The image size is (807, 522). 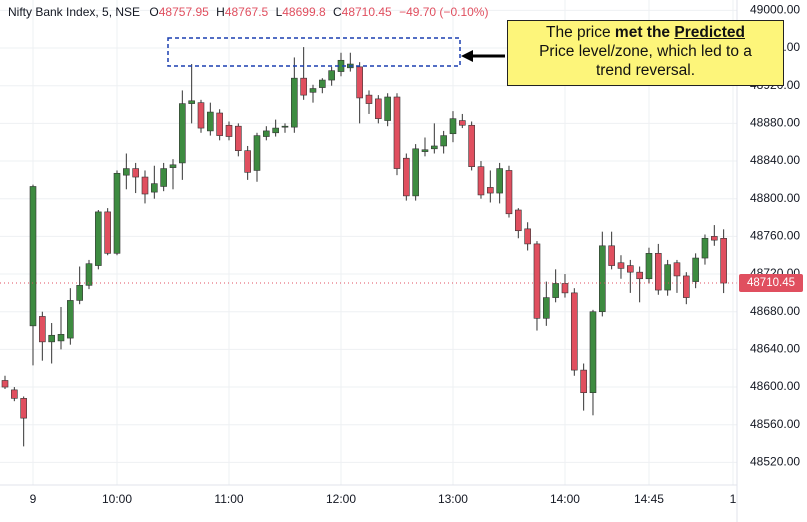 I want to click on last-price-label: 48710.45, so click(x=771, y=283).